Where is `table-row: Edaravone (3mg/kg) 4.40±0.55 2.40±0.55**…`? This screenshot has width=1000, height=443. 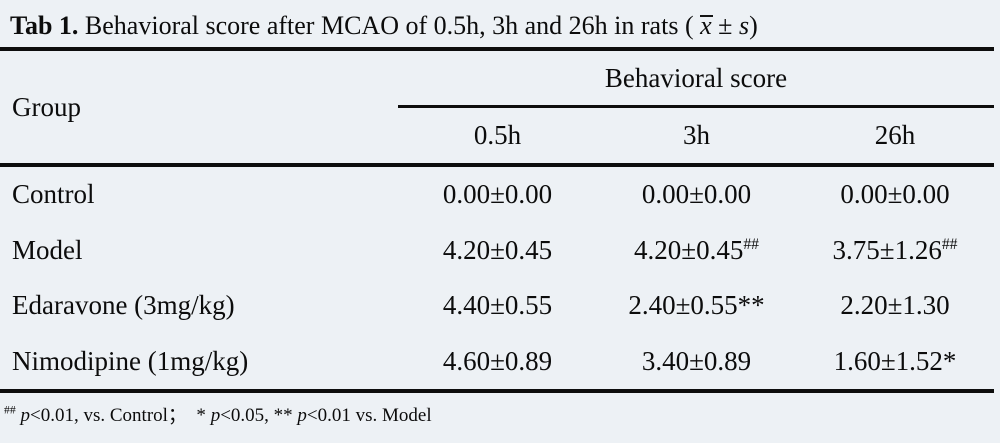
table-row: Edaravone (3mg/kg) 4.40±0.55 2.40±0.55**… is located at coordinates (500, 306).